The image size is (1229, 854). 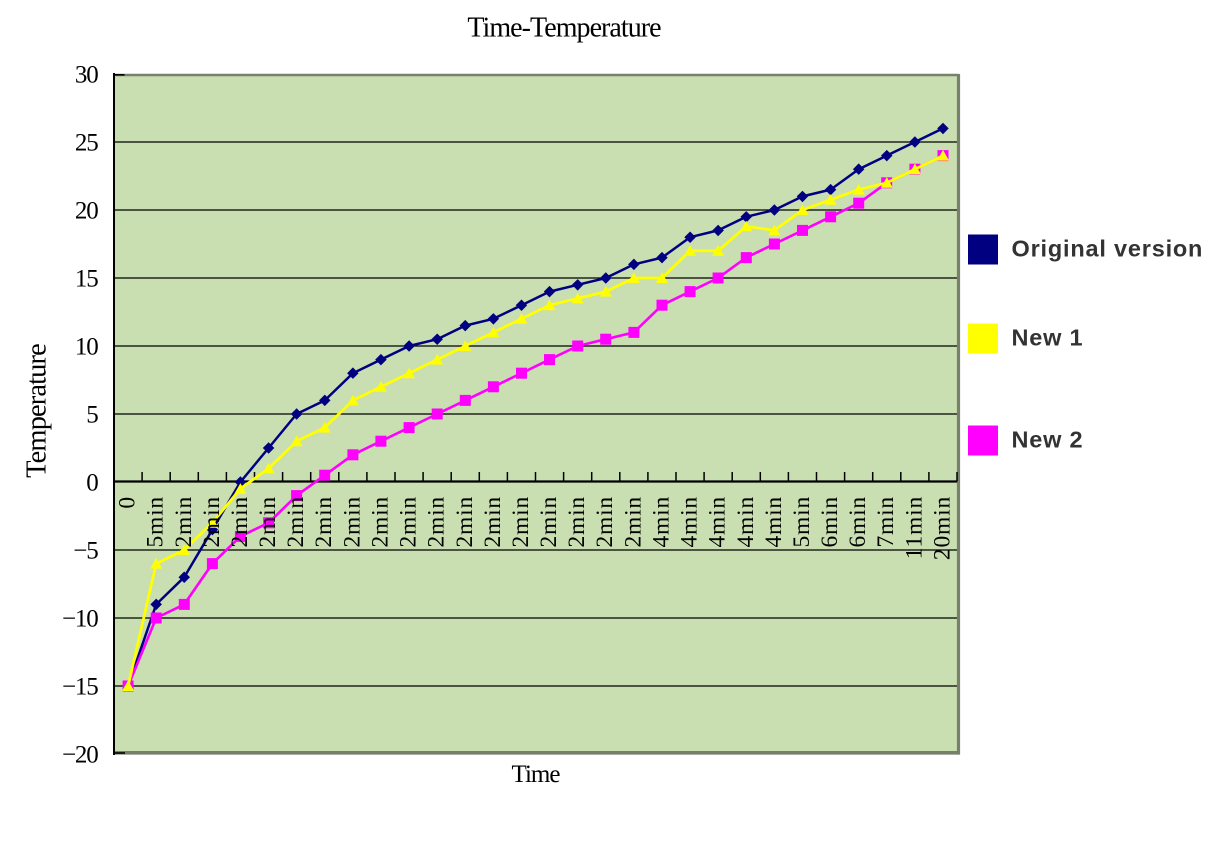 What do you see at coordinates (80, 686) in the screenshot?
I see `svg-text: −15` at bounding box center [80, 686].